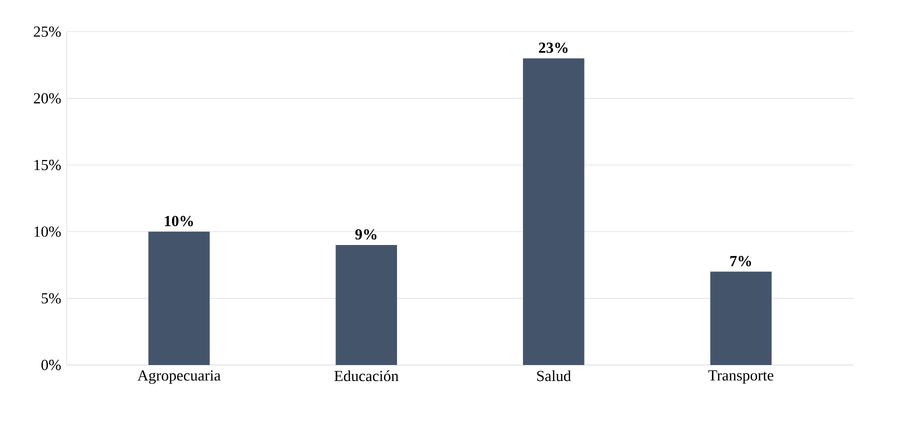 This screenshot has height=421, width=897. Describe the element at coordinates (554, 376) in the screenshot. I see `x-tick-label: Salud` at that location.